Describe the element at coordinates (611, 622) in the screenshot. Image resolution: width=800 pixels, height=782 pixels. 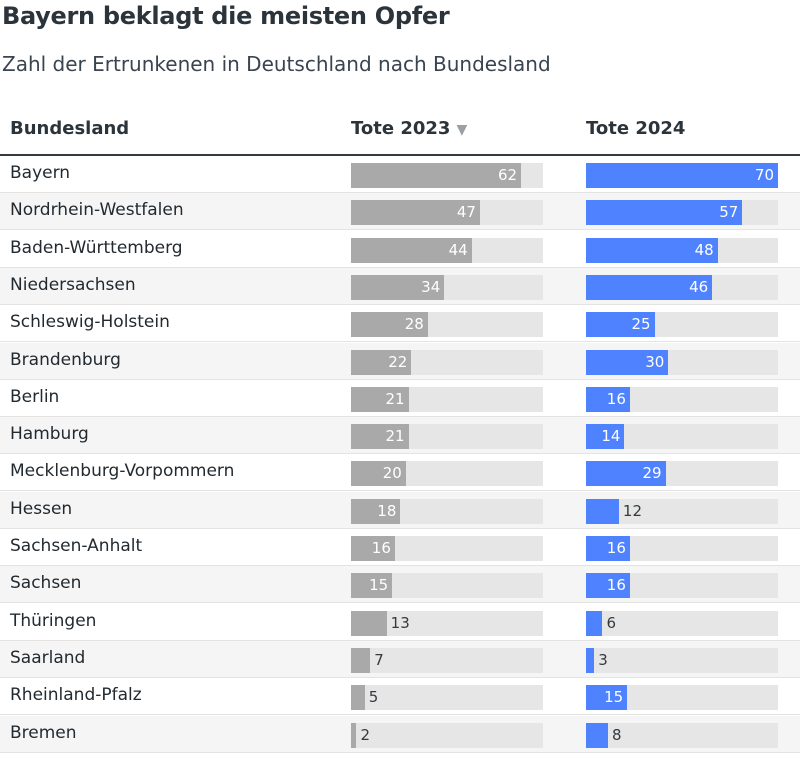
I see `value-label-y2024: 6` at that location.